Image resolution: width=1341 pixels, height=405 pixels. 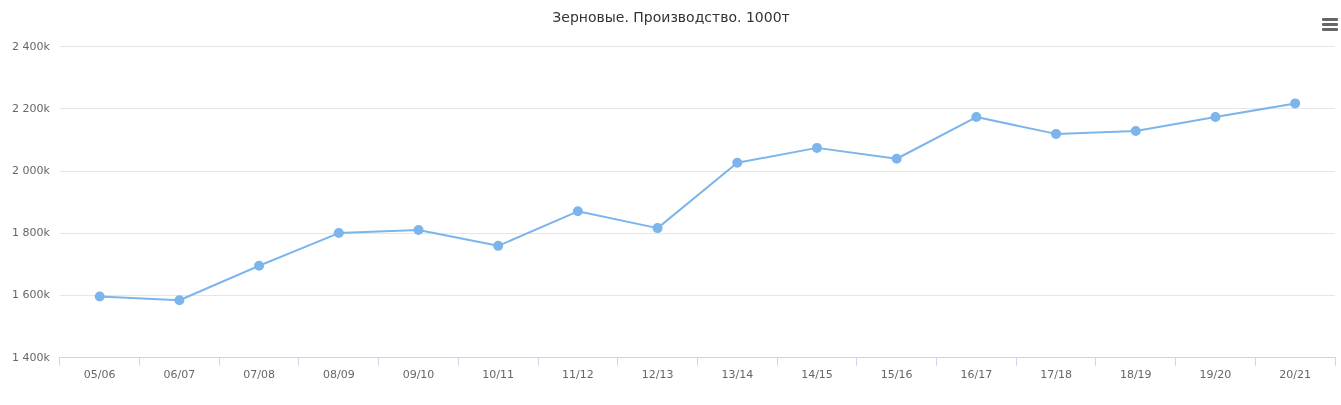 I want to click on x-tick-label: 16/17, so click(x=976, y=375).